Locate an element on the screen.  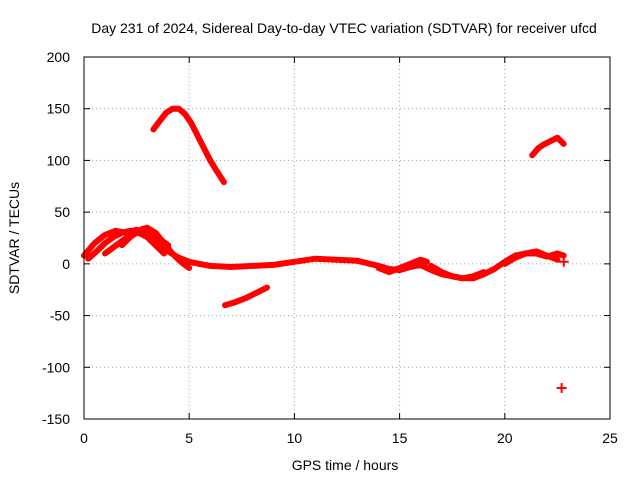
point-outlier-low is located at coordinates (561, 387).